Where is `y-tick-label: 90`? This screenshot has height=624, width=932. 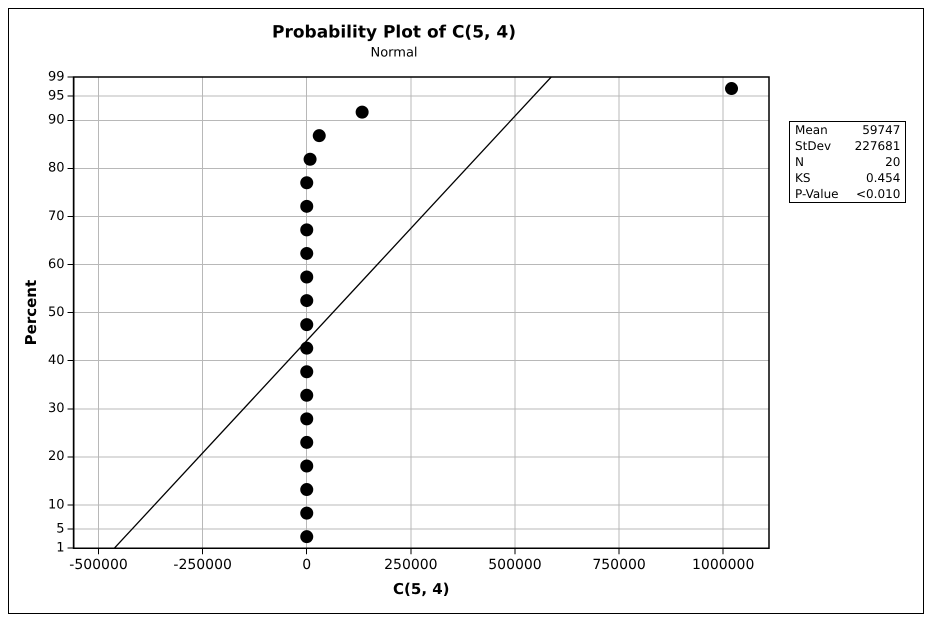
y-tick-label: 90 is located at coordinates (56, 120).